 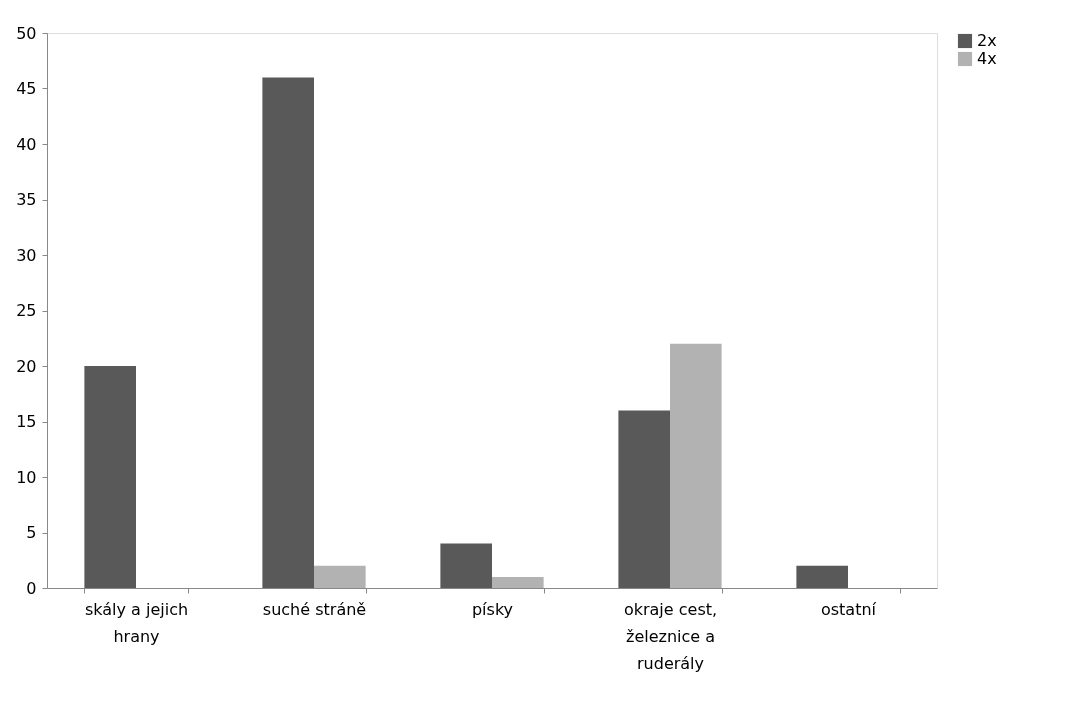 I want to click on x-tick-label: okraje cest, železnice a ruderály, so click(x=670, y=636).